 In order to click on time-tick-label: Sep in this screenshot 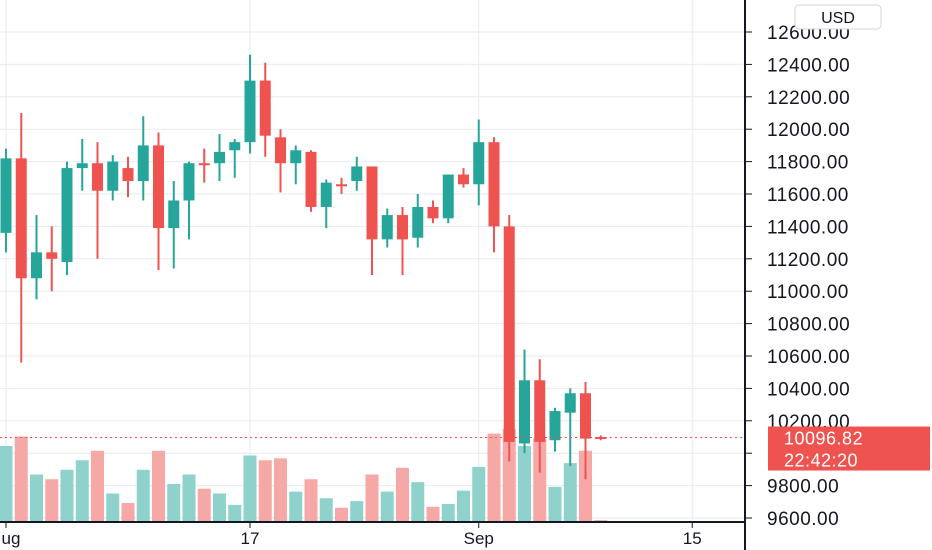, I will do `click(479, 538)`.